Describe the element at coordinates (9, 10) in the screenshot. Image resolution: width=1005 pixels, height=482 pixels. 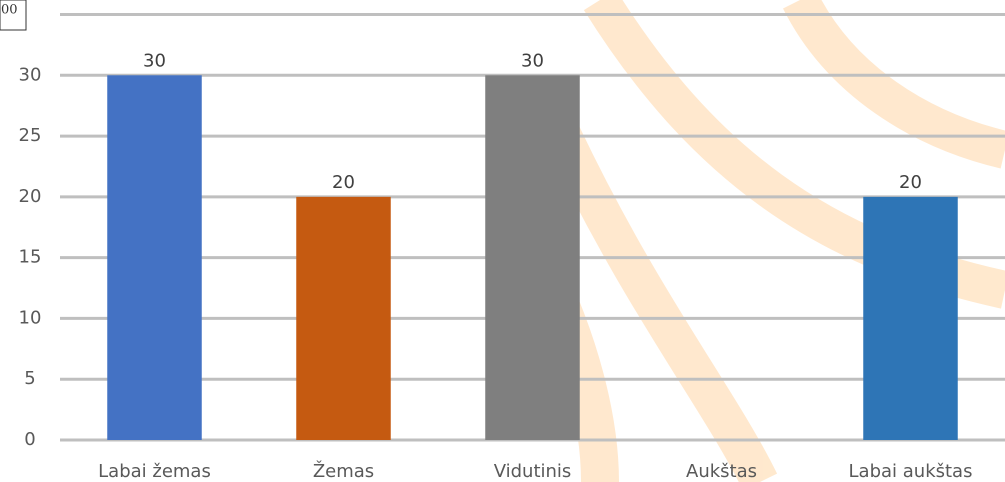
I see `corner-label: 00` at that location.